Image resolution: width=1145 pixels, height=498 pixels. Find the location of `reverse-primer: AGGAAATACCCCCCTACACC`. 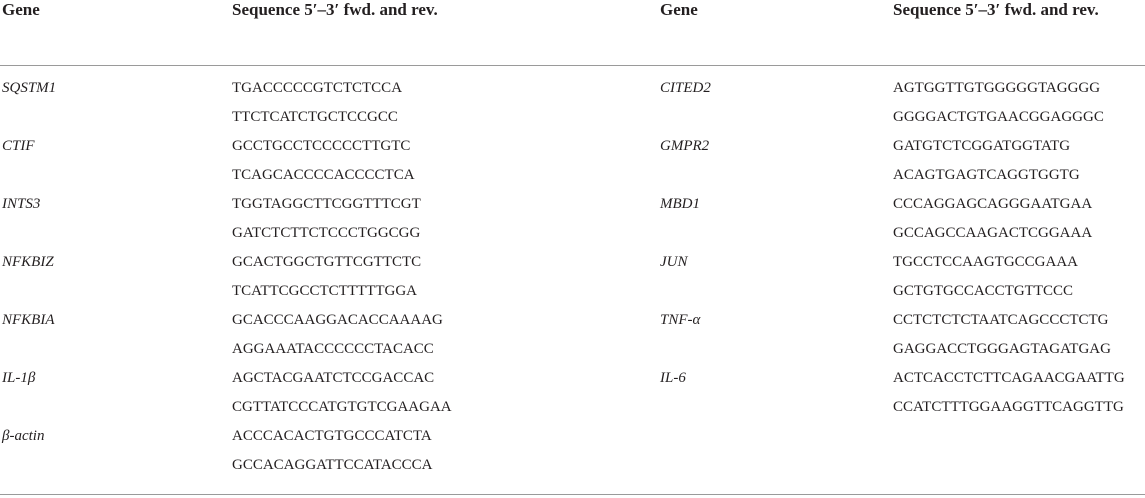

reverse-primer: AGGAAATACCCCCCTACACC is located at coordinates (333, 349).